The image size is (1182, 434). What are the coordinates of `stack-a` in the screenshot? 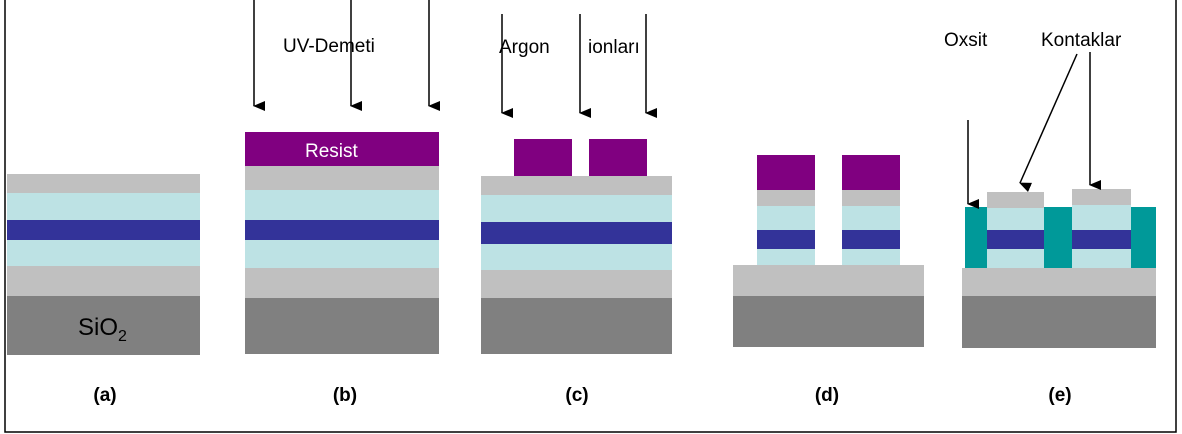 It's located at (103, 264).